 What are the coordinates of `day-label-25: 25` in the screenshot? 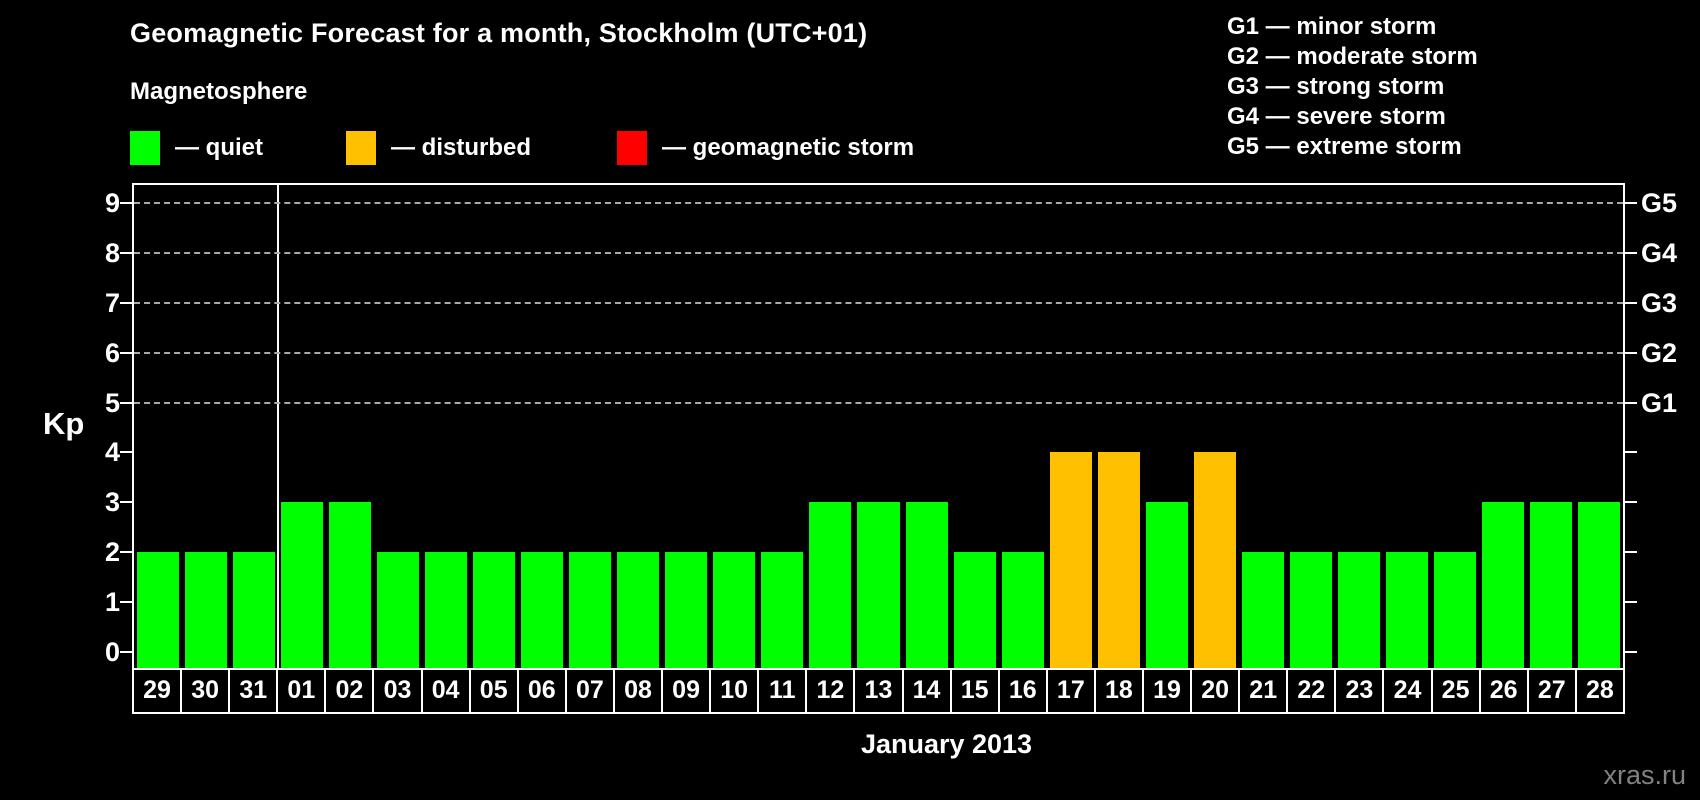 It's located at (1455, 691).